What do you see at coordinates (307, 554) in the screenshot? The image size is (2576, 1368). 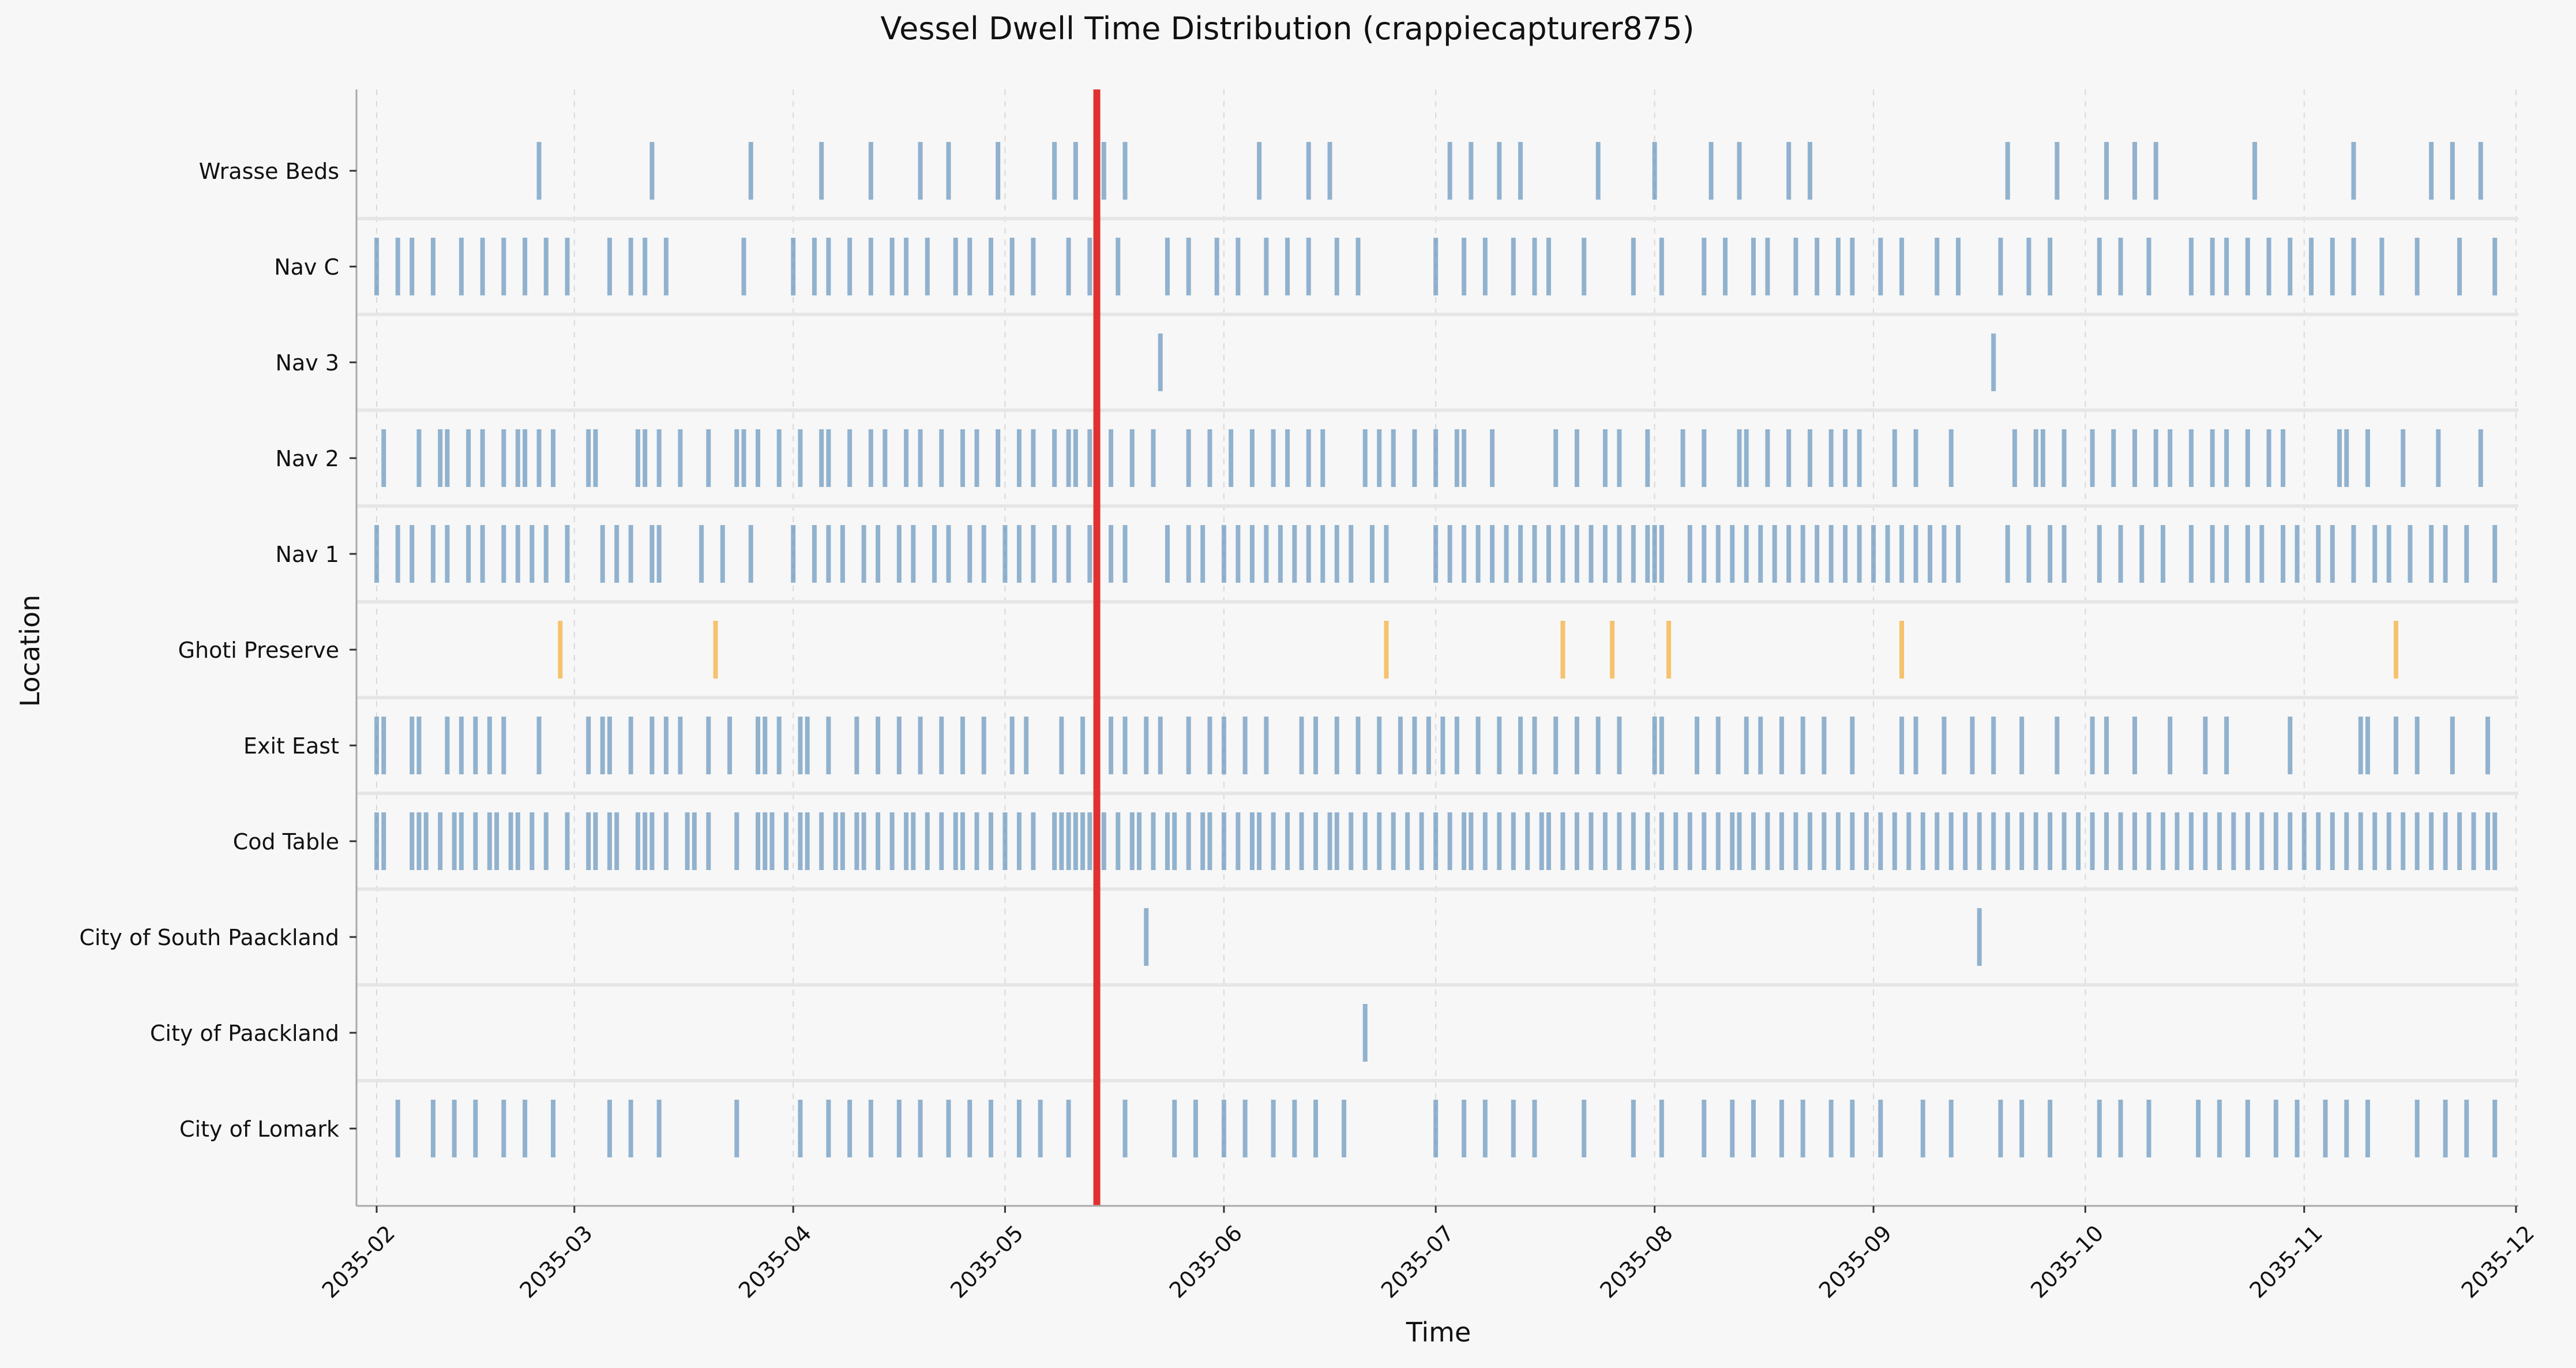 I see `y-tick-label: Nav 1` at bounding box center [307, 554].